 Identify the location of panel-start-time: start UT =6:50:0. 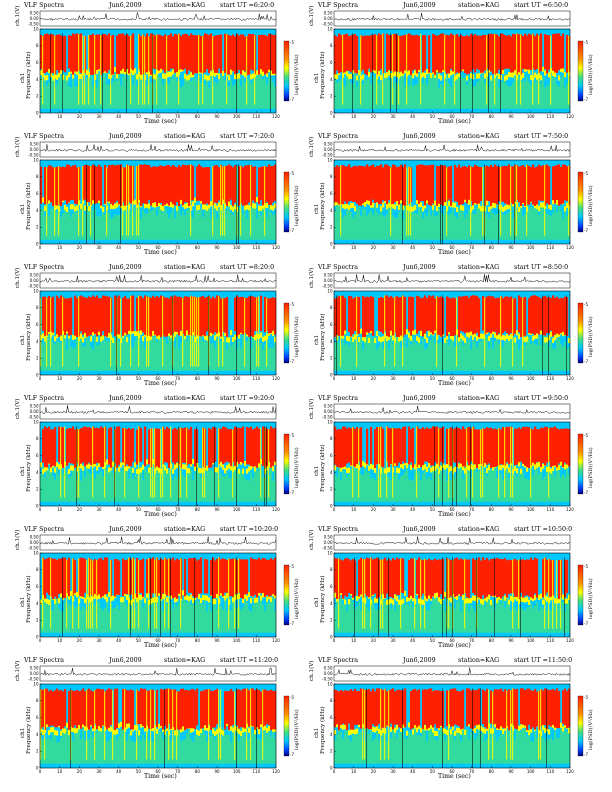
(541, 5).